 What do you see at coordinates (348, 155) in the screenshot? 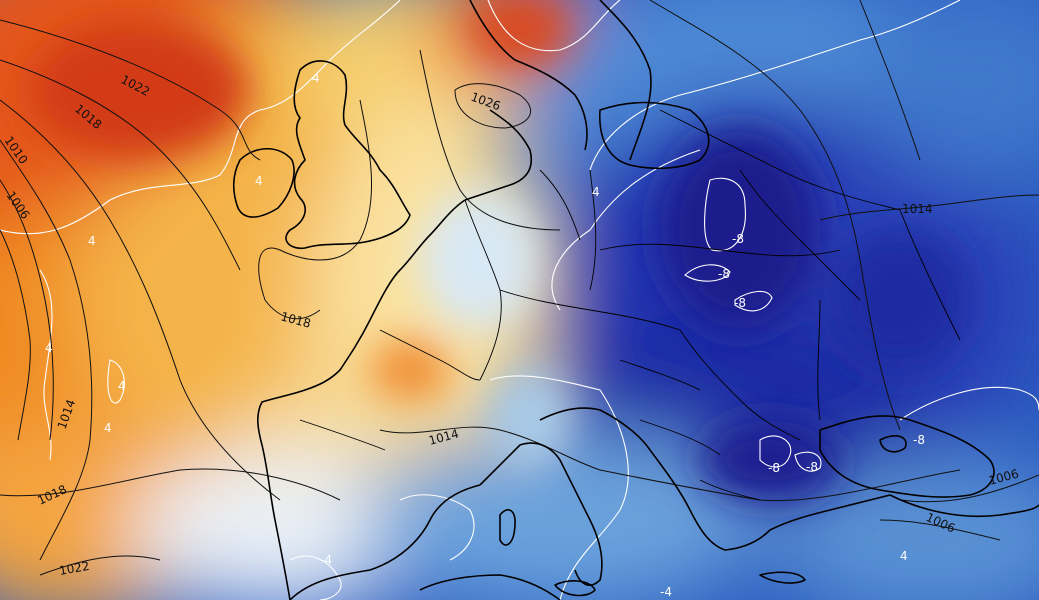
I see `coast-great-britain` at bounding box center [348, 155].